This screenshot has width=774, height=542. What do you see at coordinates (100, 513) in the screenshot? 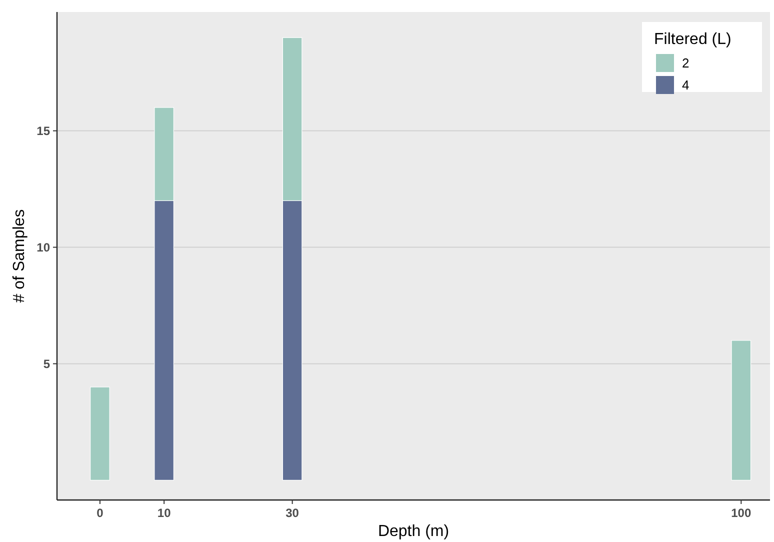
I see `x-tick-label: 0` at bounding box center [100, 513].